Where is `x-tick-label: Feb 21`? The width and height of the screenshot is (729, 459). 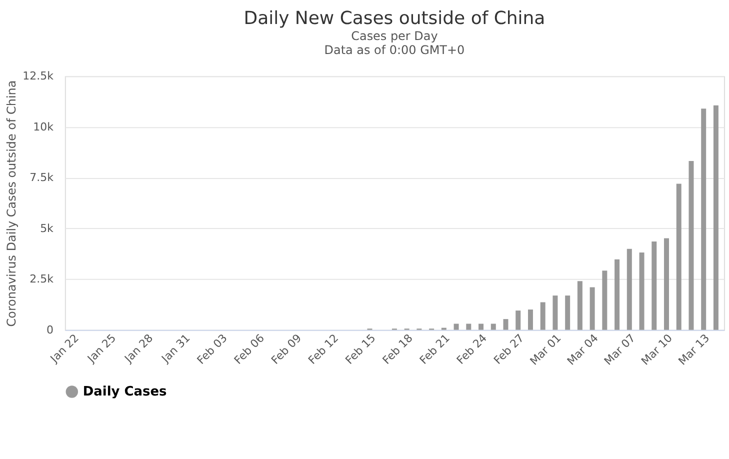
x-tick-label: Feb 21 is located at coordinates (434, 349).